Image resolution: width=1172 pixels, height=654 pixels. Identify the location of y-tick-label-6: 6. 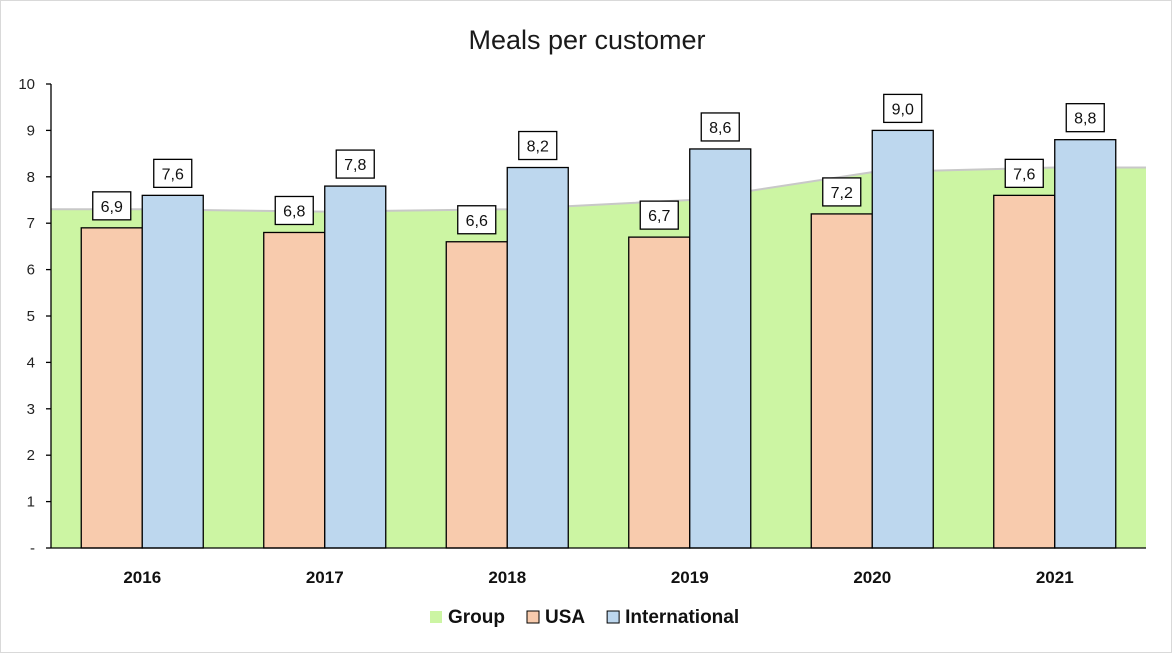
(31, 270).